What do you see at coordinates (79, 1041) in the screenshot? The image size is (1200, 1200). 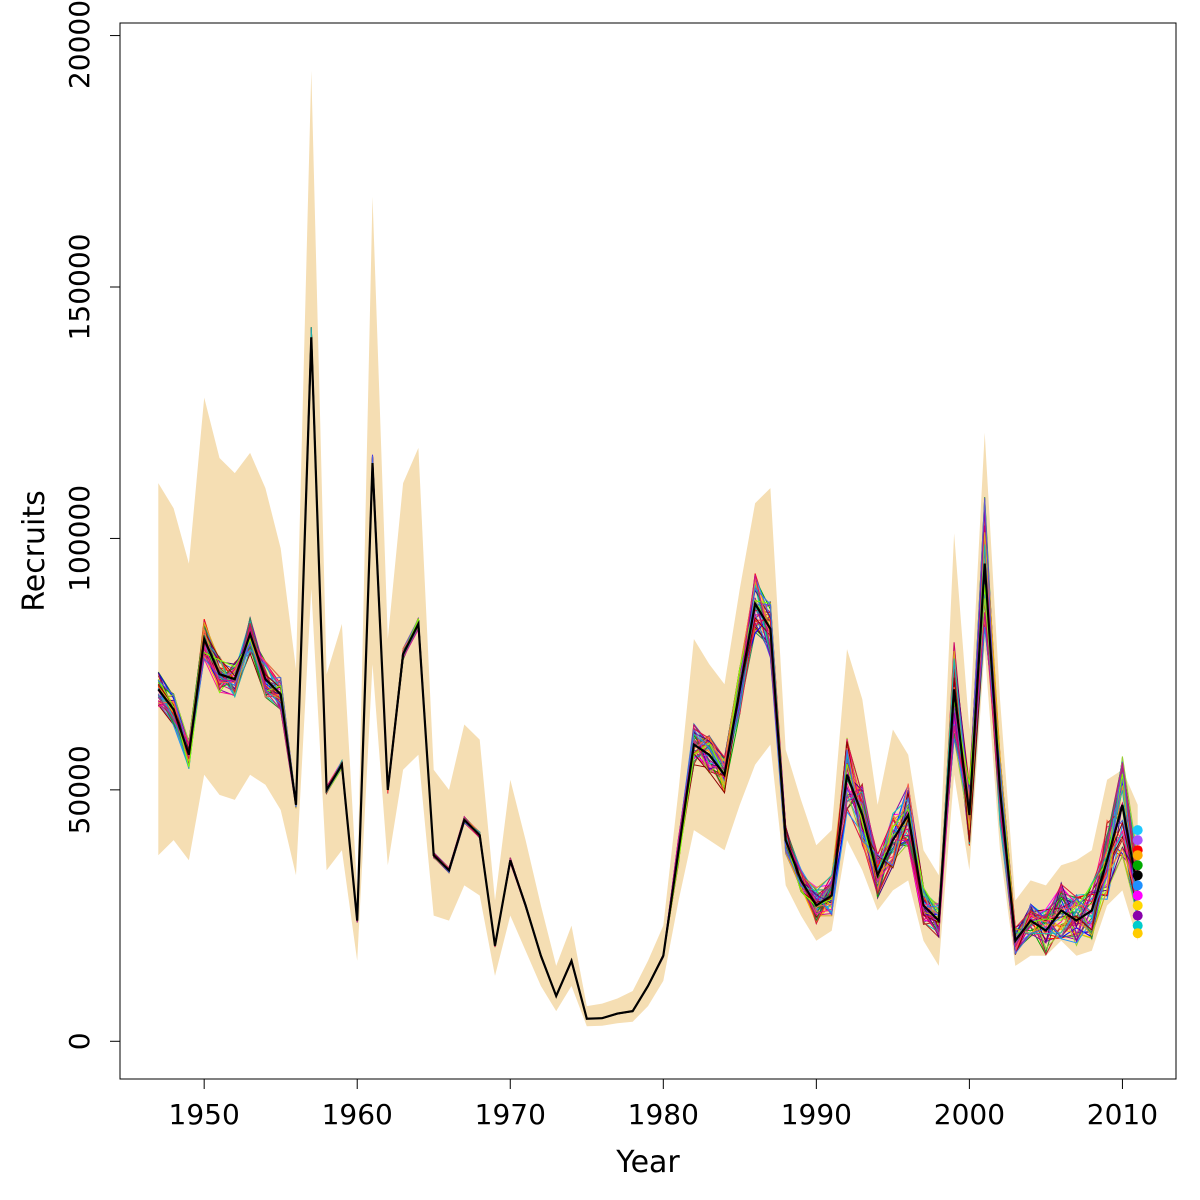 I see `y-tick-label: 0` at bounding box center [79, 1041].